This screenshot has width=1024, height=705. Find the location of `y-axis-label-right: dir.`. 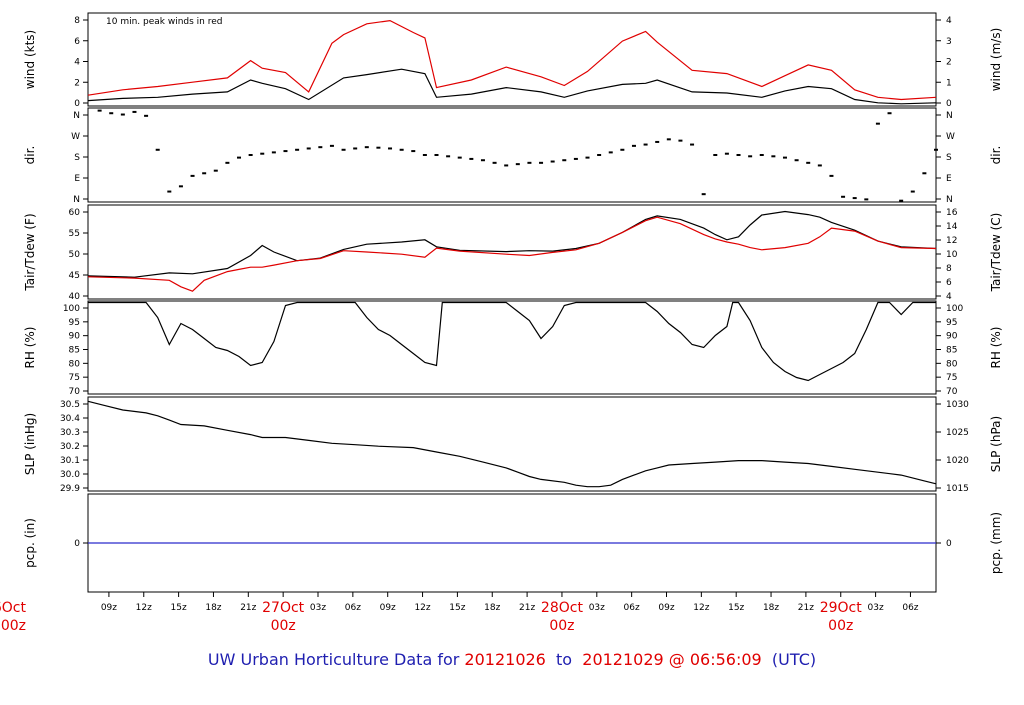

y-axis-label-right: dir. is located at coordinates (996, 155).